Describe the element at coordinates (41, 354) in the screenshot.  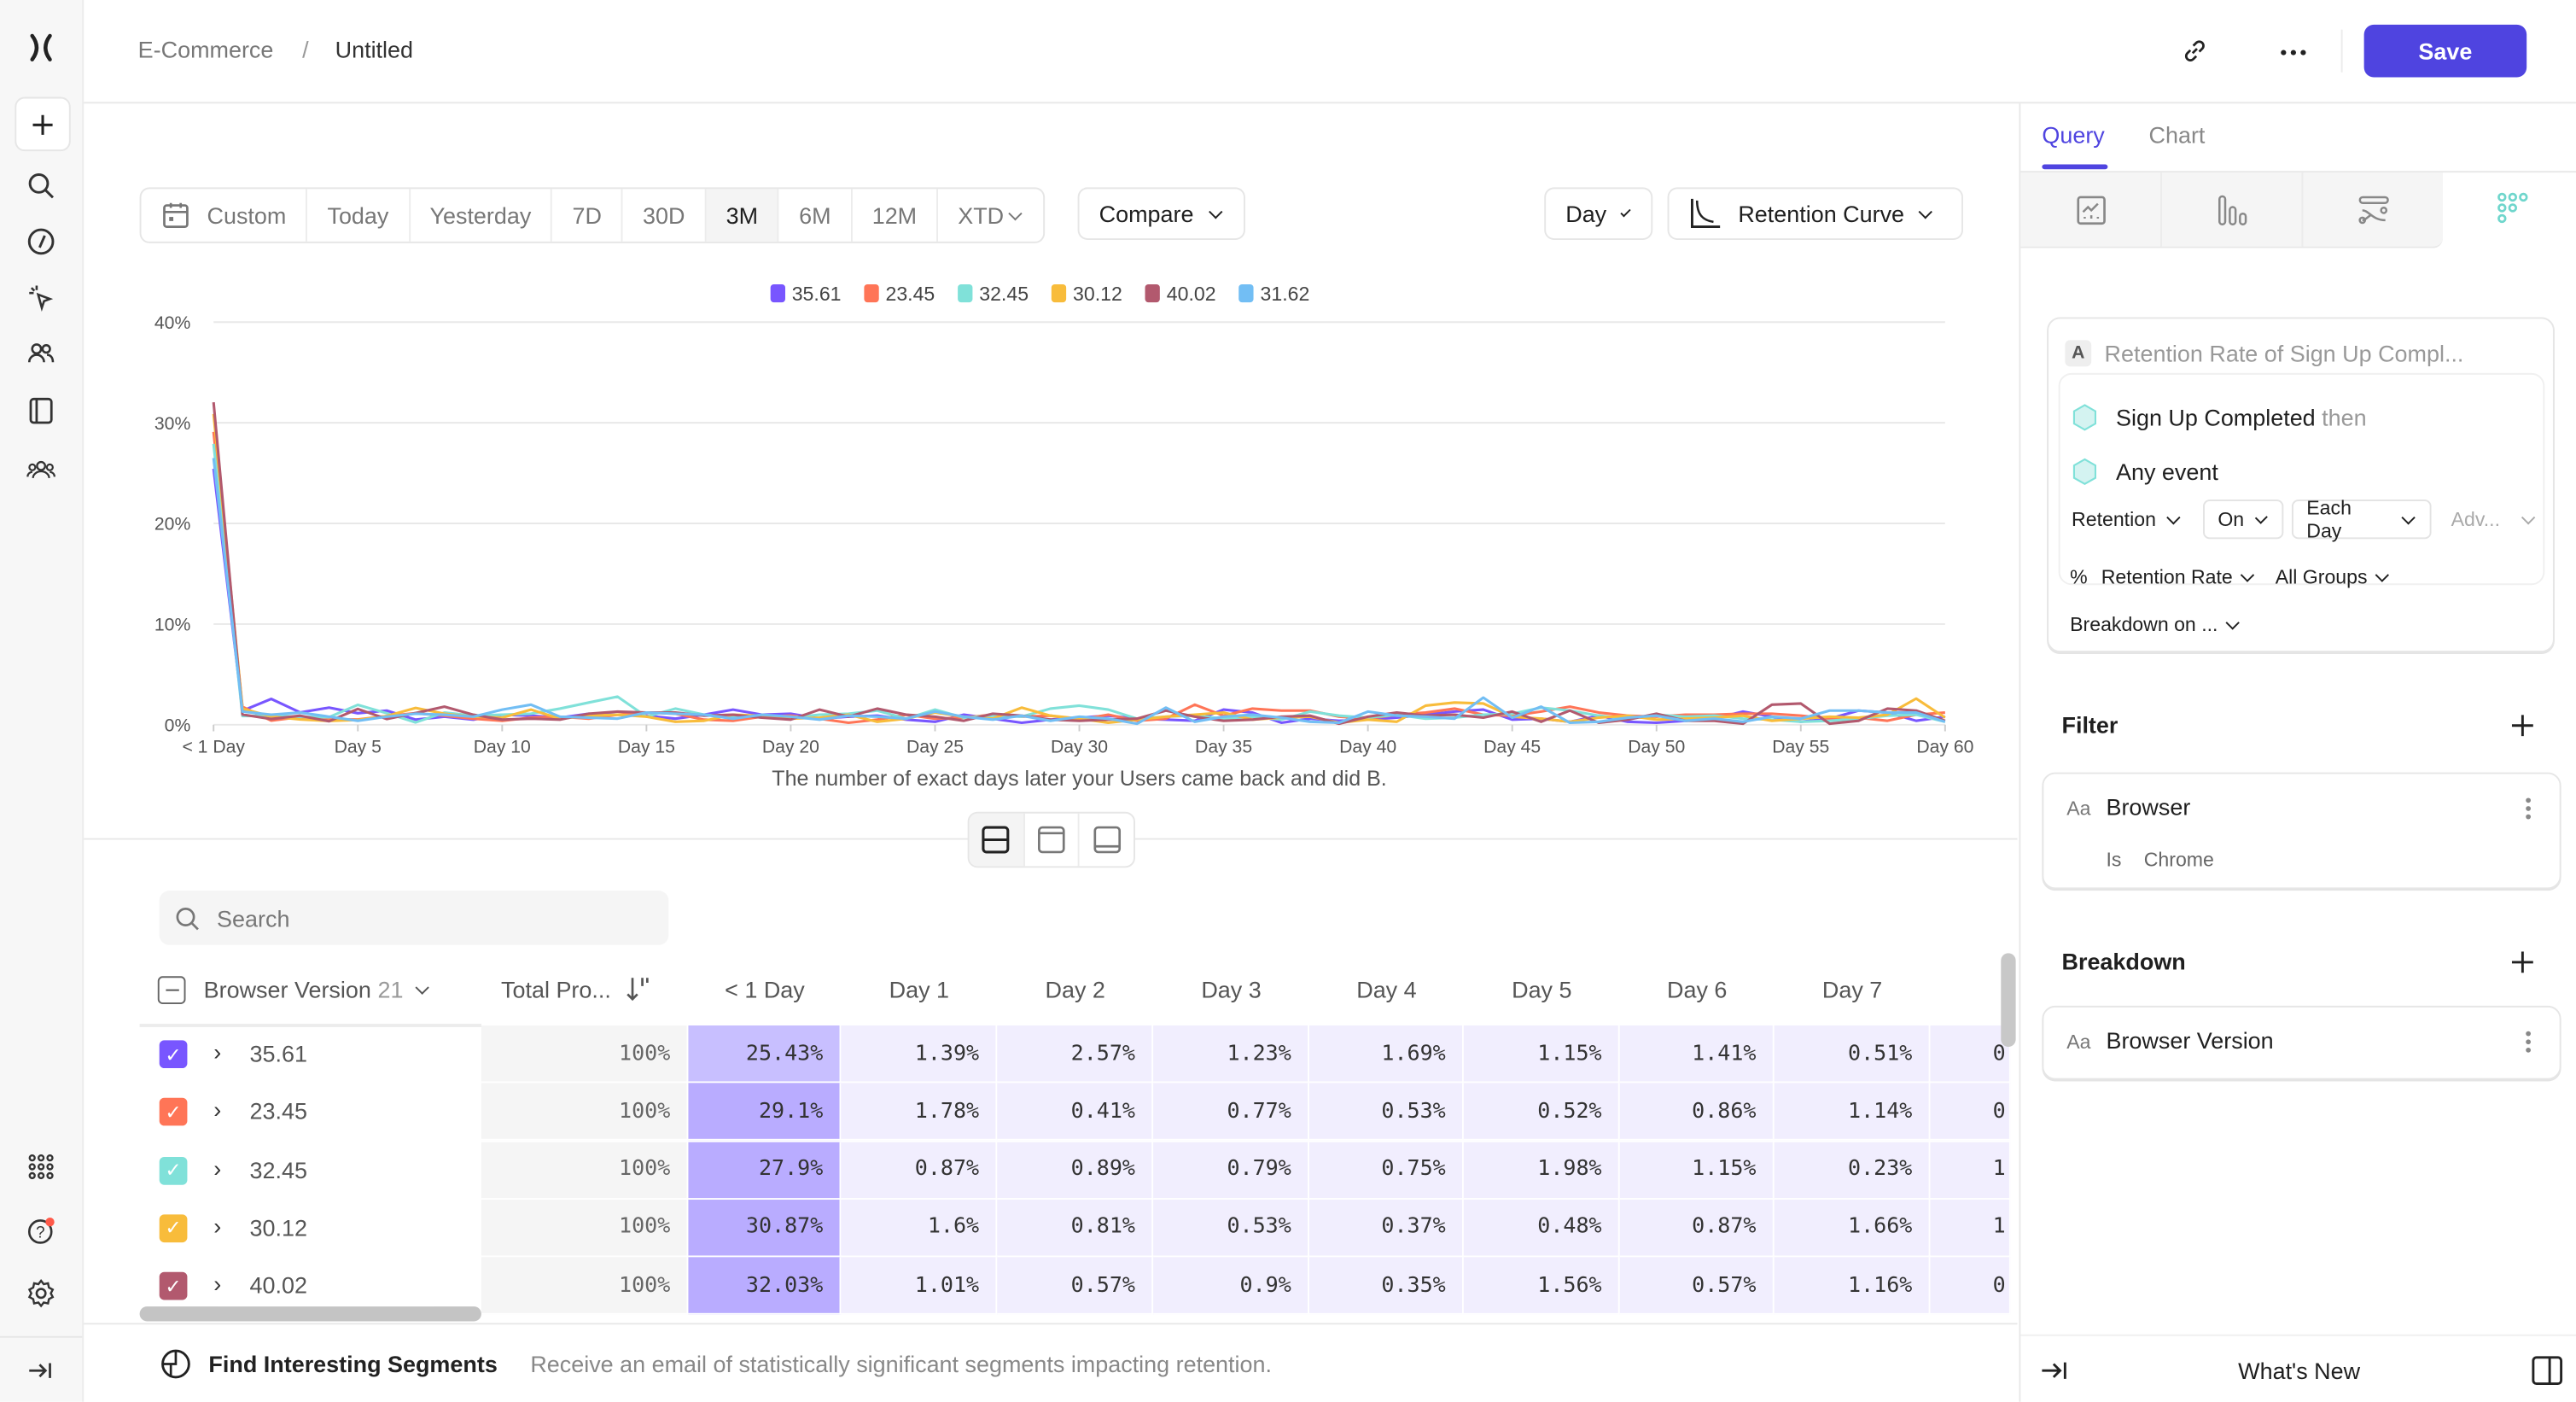
I see `users-icon` at that location.